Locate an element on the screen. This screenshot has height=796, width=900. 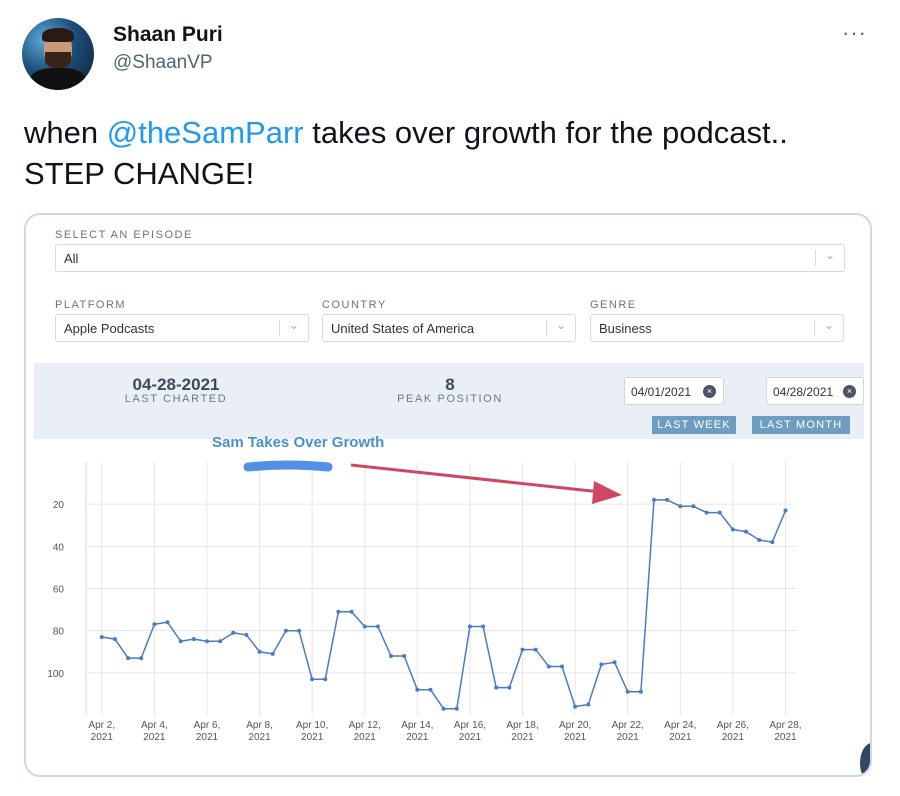
last-charted-value: 04-28-2021 is located at coordinates (176, 384).